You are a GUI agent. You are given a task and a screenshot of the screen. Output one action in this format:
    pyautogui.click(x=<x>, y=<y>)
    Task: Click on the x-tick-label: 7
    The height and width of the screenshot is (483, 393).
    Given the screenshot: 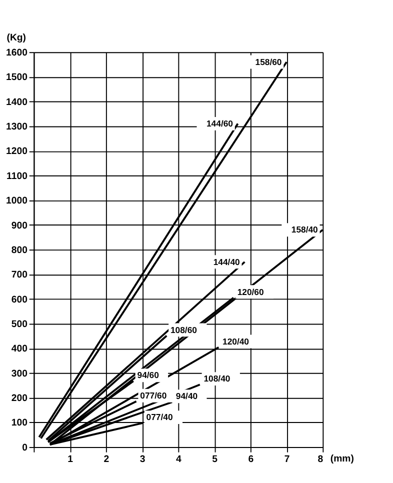 What is the action you would take?
    pyautogui.click(x=287, y=459)
    